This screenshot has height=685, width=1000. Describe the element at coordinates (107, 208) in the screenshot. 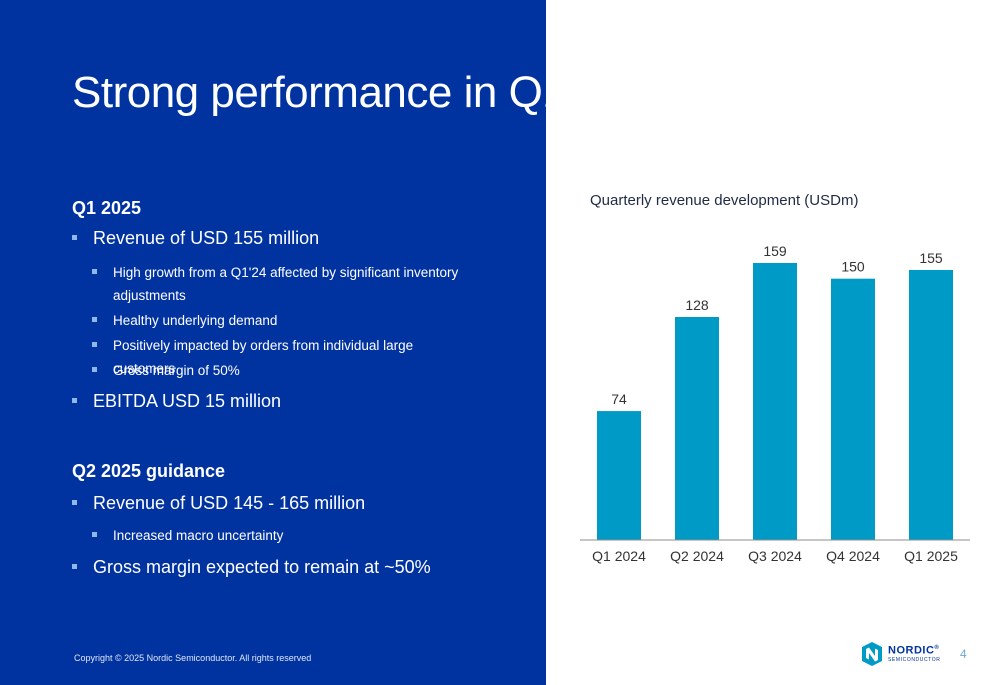

I see `q1-2025-heading: Q1 2025` at that location.